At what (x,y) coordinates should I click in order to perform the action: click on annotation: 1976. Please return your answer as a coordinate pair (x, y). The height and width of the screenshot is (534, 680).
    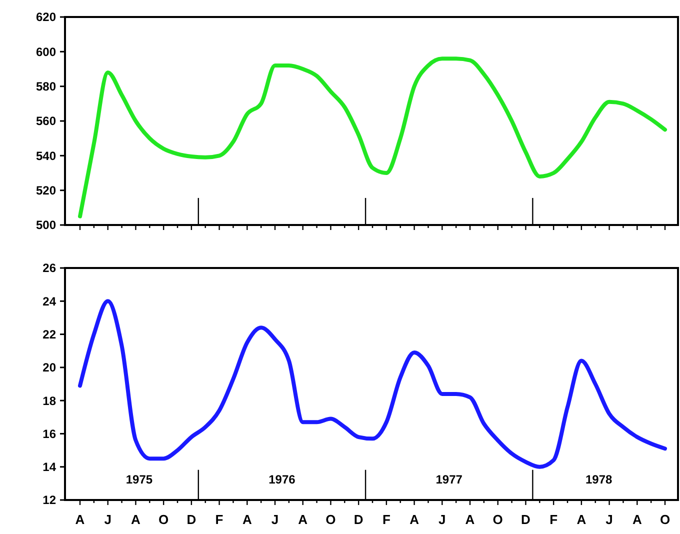
    Looking at the image, I should click on (282, 479).